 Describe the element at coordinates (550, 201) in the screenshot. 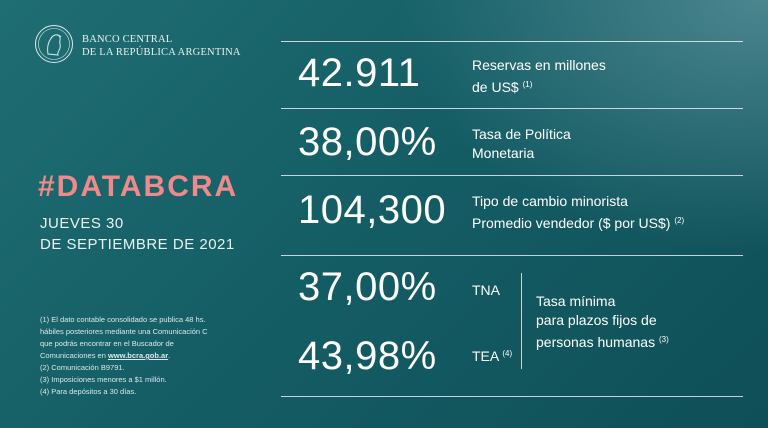

I see `cambio-label-line1: Tipo de cambio minorista` at that location.